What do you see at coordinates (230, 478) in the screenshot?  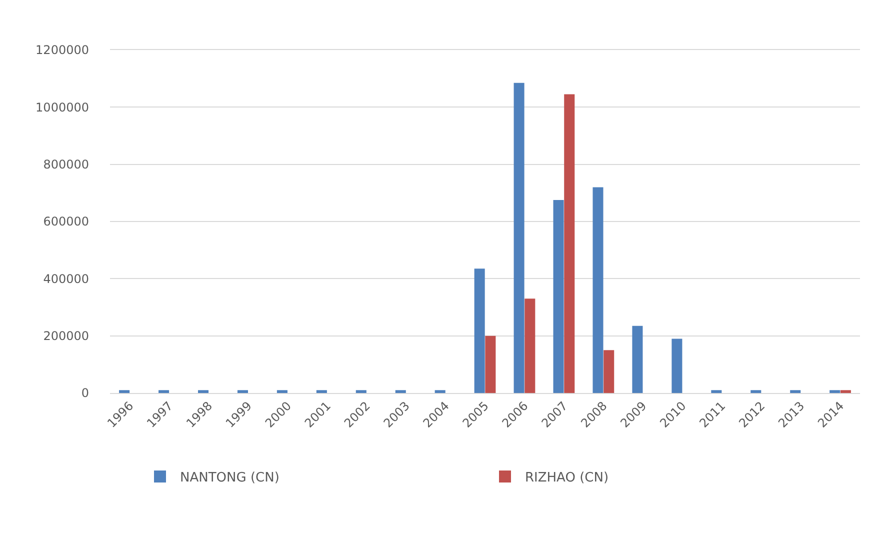 I see `legend-label: NANTONG (CN)` at bounding box center [230, 478].